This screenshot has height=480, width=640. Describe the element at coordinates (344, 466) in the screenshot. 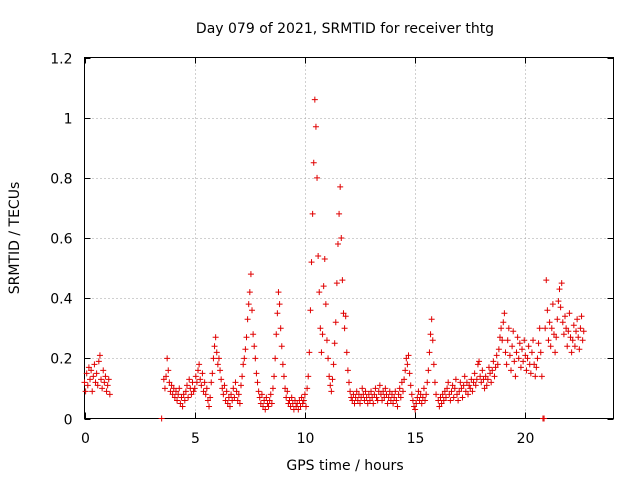

I see `x-axis-label: GPS time / hours` at that location.